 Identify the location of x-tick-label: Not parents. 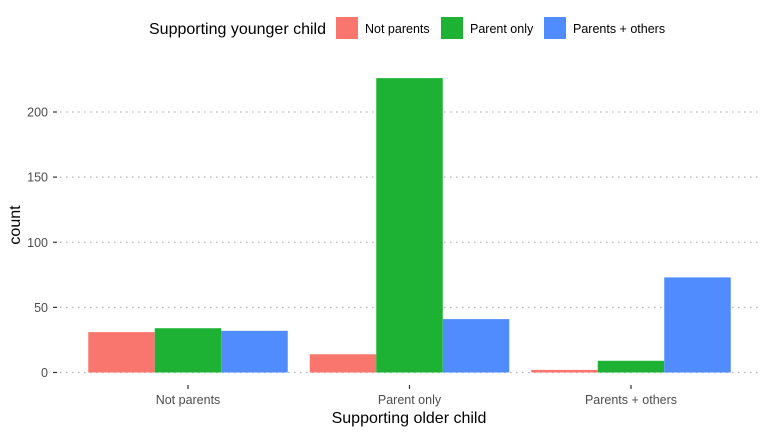
(188, 400).